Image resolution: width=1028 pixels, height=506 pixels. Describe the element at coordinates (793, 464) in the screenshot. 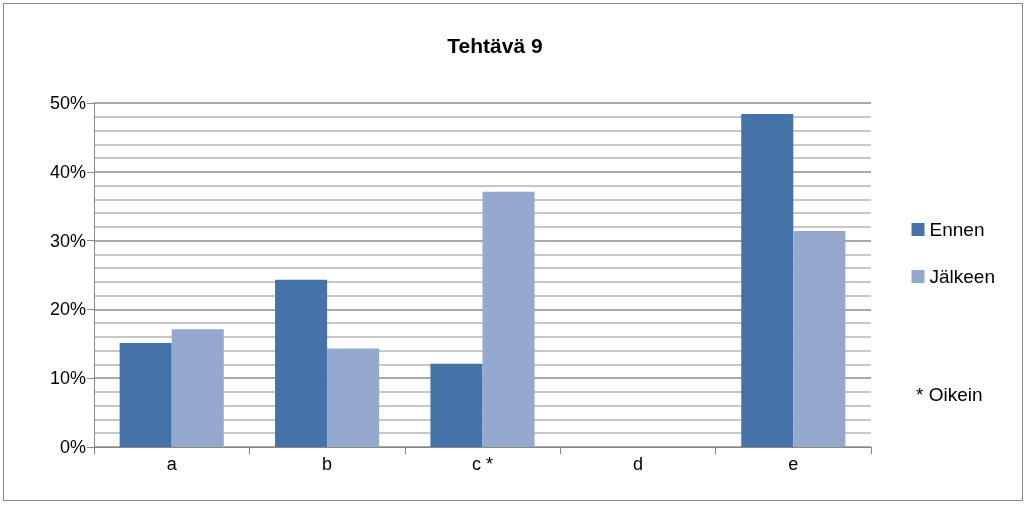

I see `x-tick-label: e` at that location.